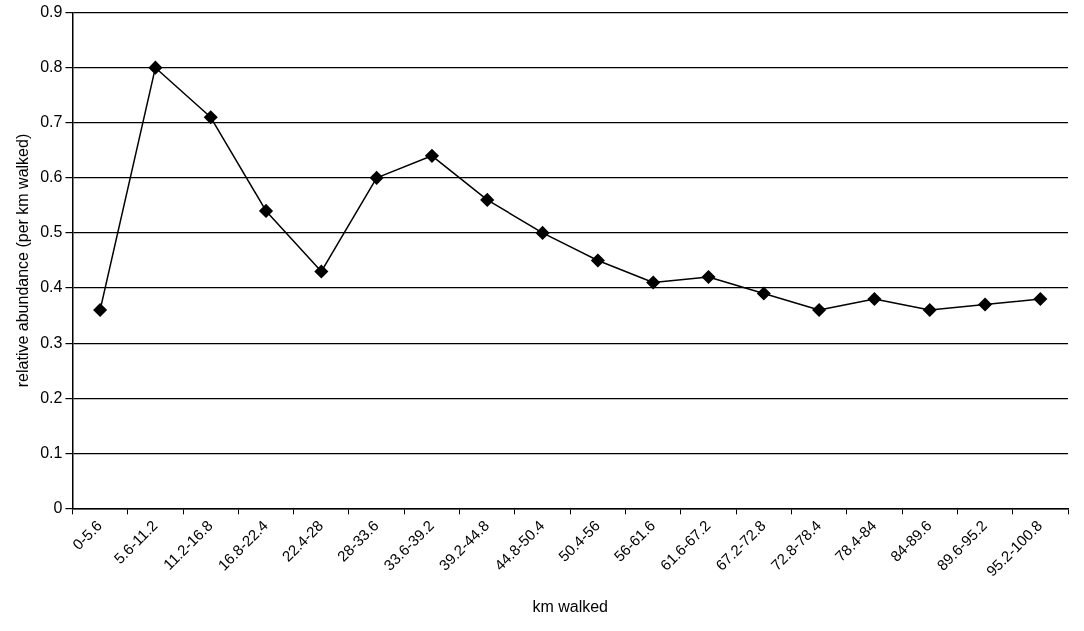  Describe the element at coordinates (51, 452) in the screenshot. I see `y-tick-label: 0.1` at that location.